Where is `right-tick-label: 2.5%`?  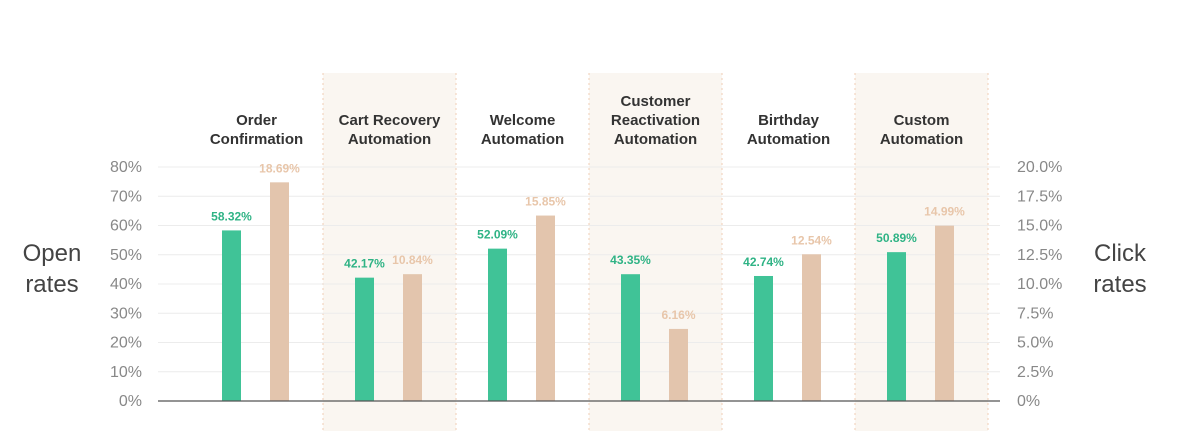
right-tick-label: 2.5% is located at coordinates (1035, 372).